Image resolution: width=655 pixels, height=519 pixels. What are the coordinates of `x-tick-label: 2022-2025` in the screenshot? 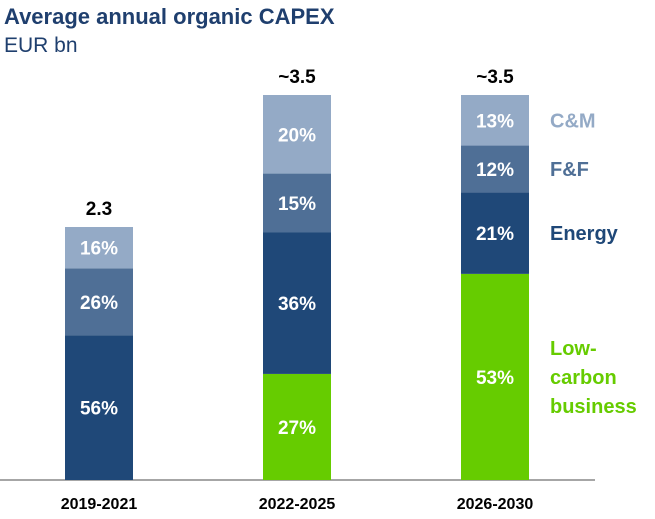 It's located at (297, 504).